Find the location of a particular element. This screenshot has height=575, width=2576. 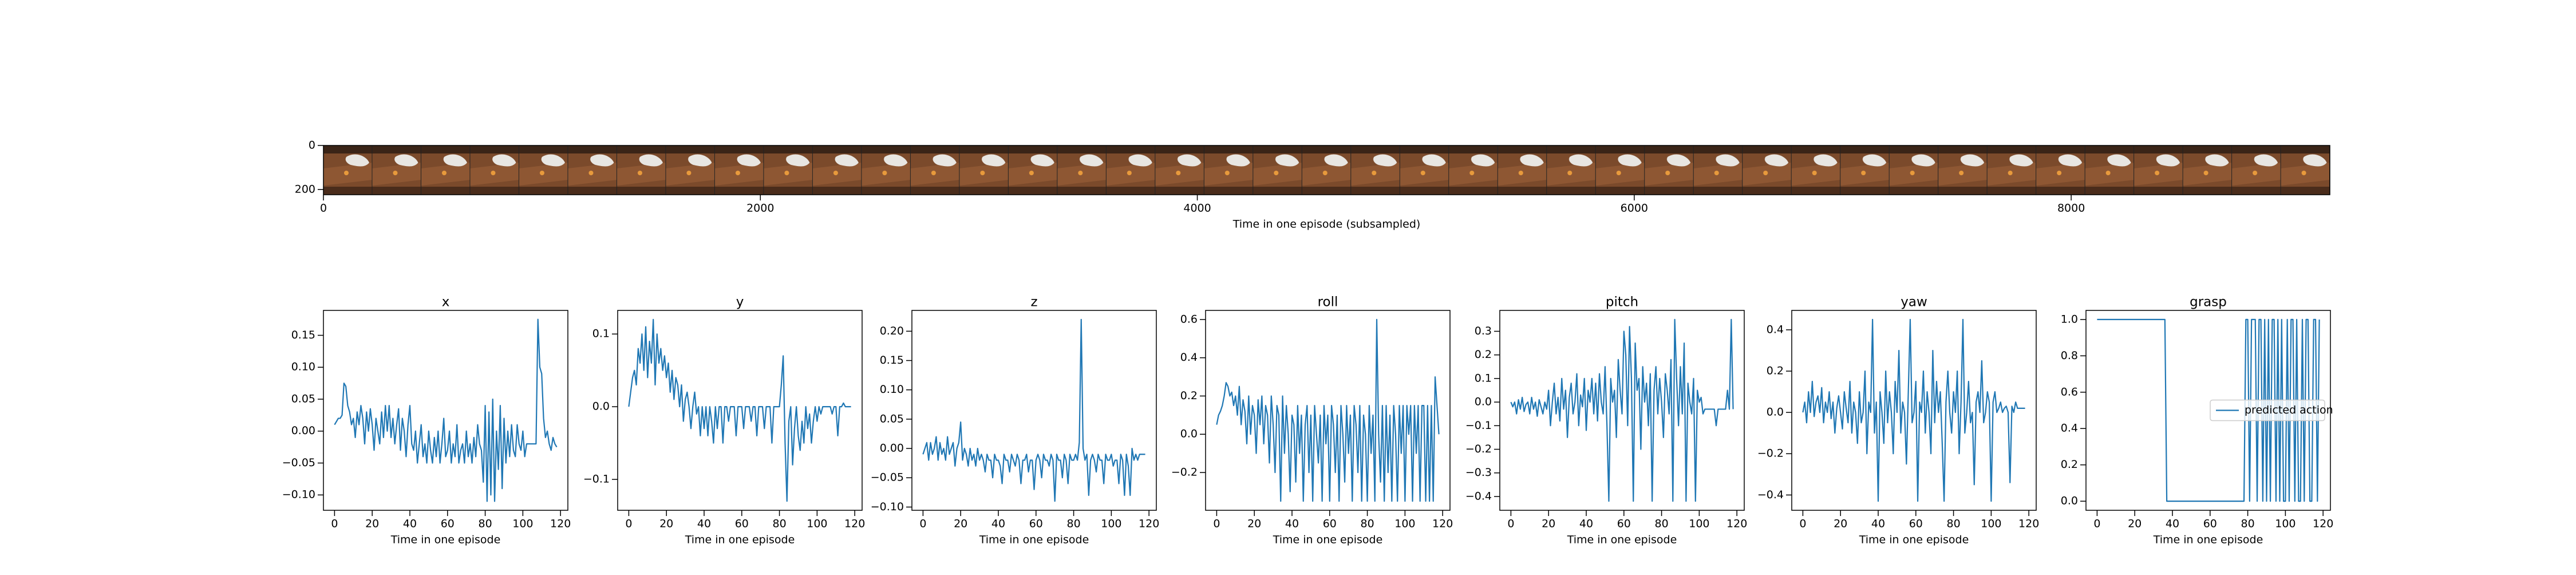

y-tick-label: −0.1 is located at coordinates (596, 480).